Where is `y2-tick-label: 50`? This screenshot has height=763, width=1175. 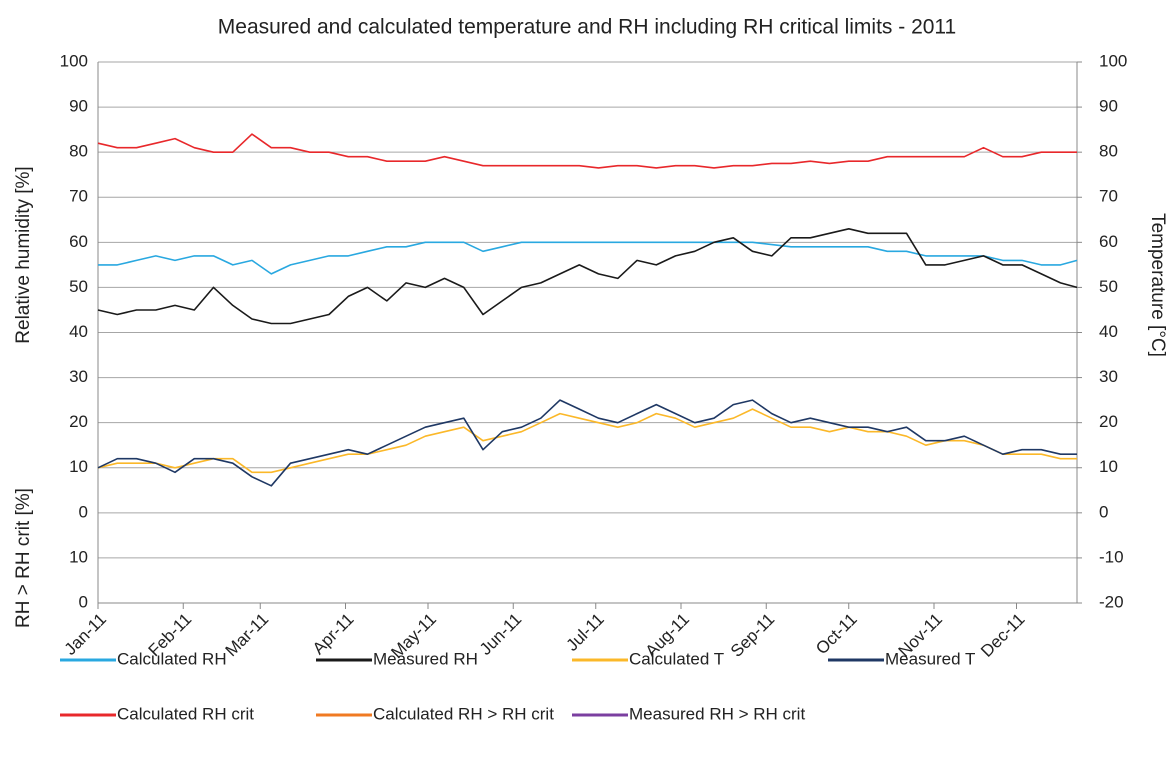 y2-tick-label: 50 is located at coordinates (1108, 286).